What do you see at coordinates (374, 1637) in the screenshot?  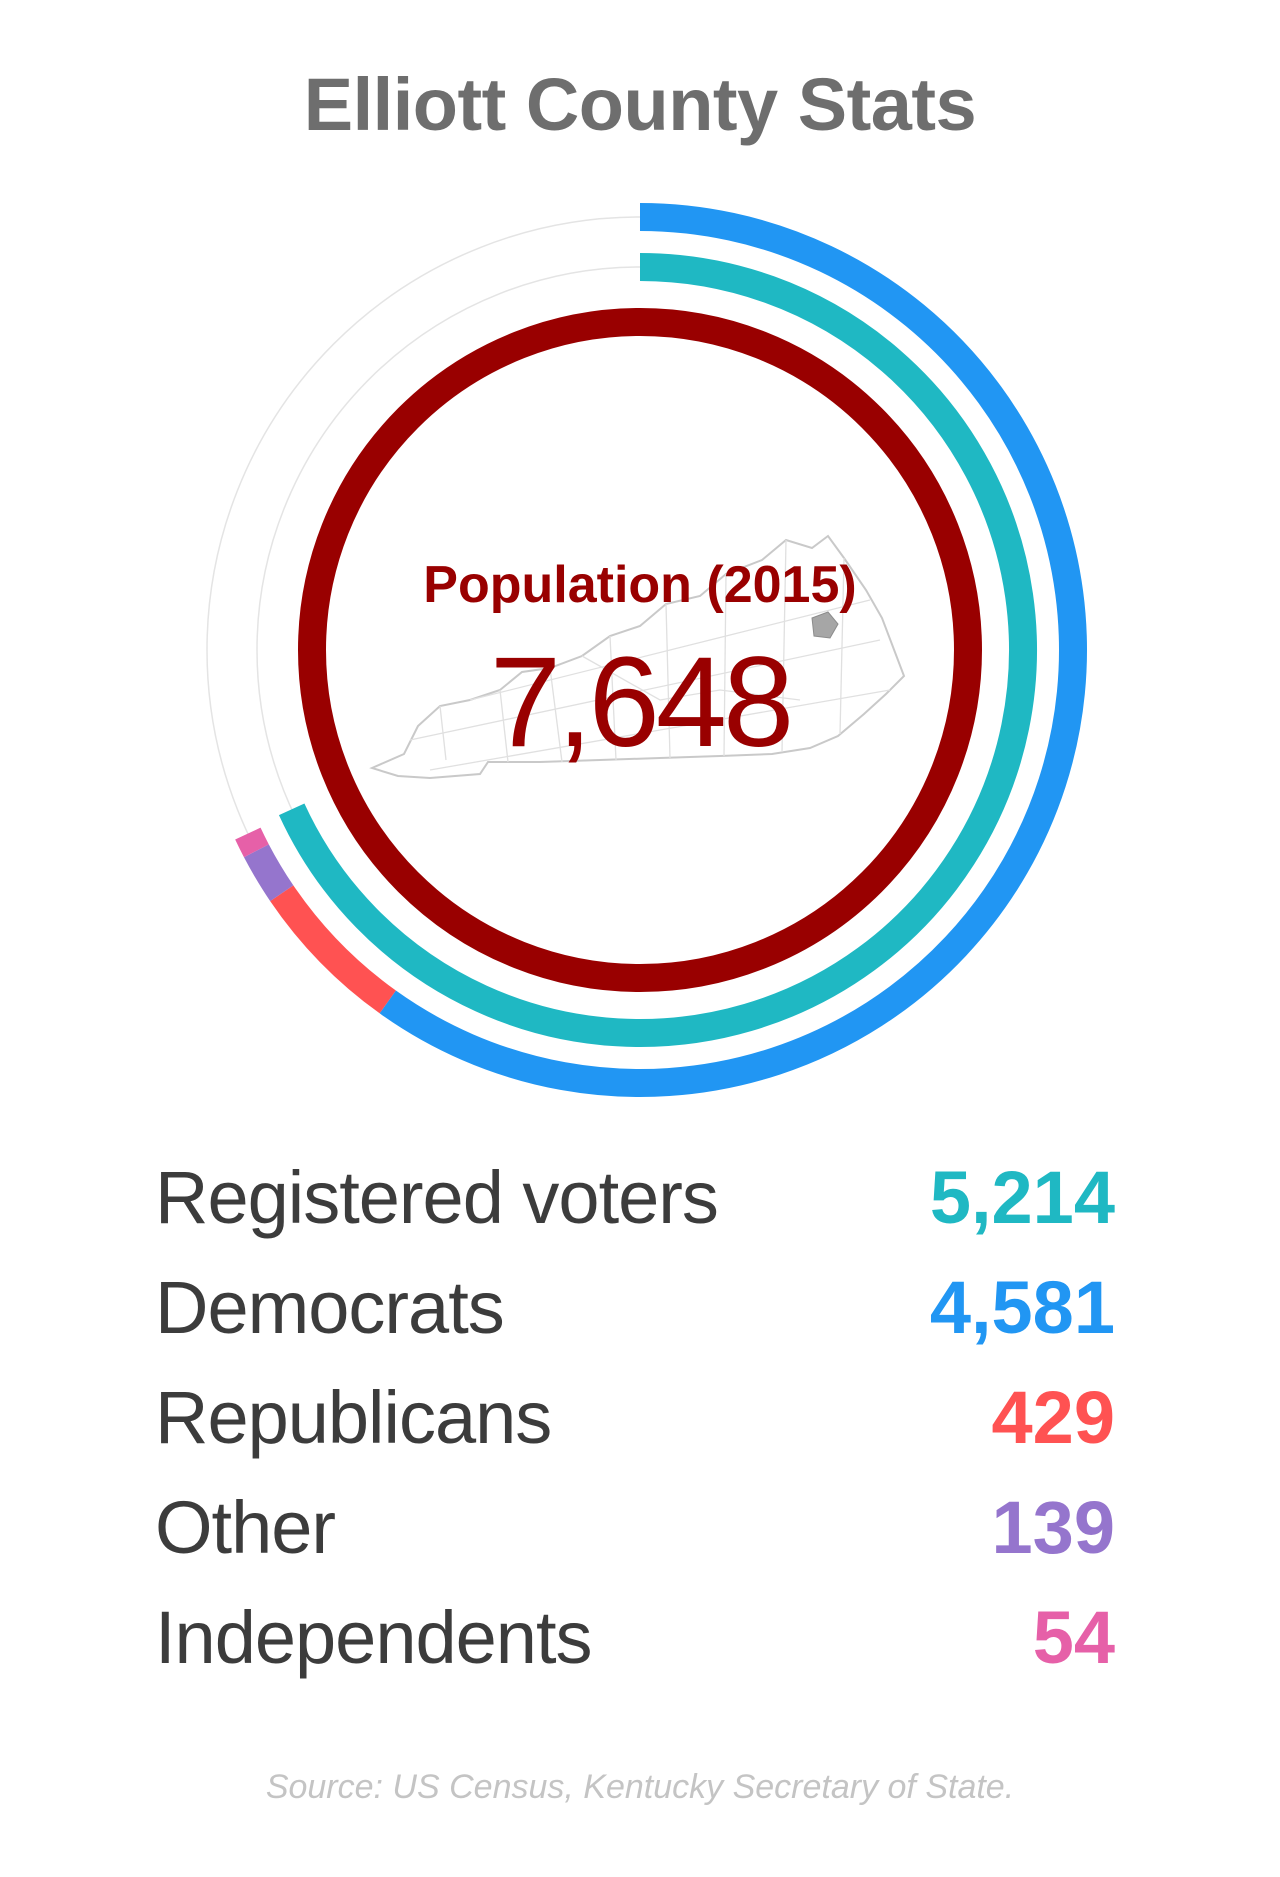 I see `stat-label: Independents` at bounding box center [374, 1637].